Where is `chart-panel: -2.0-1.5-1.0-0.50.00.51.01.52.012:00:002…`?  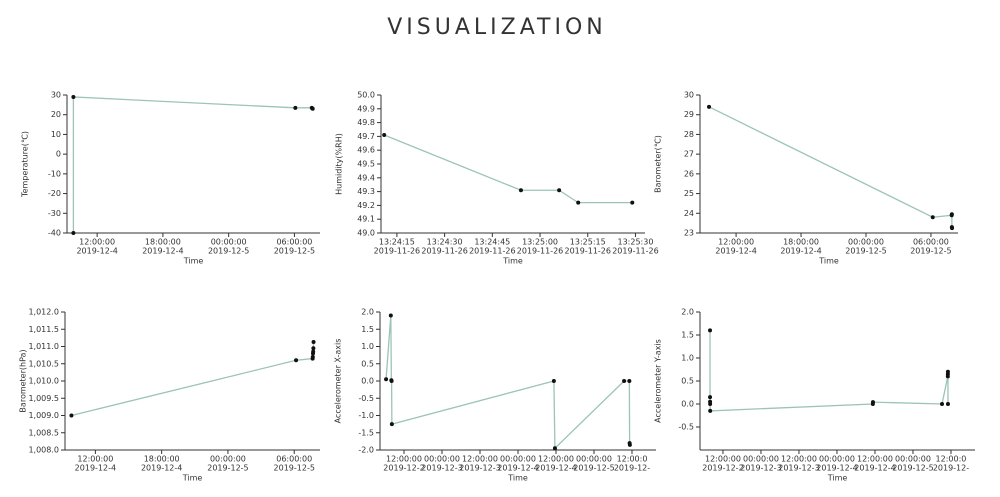
chart-panel: -2.0-1.5-1.0-0.50.00.51.01.52.012:00:002… is located at coordinates (495, 395).